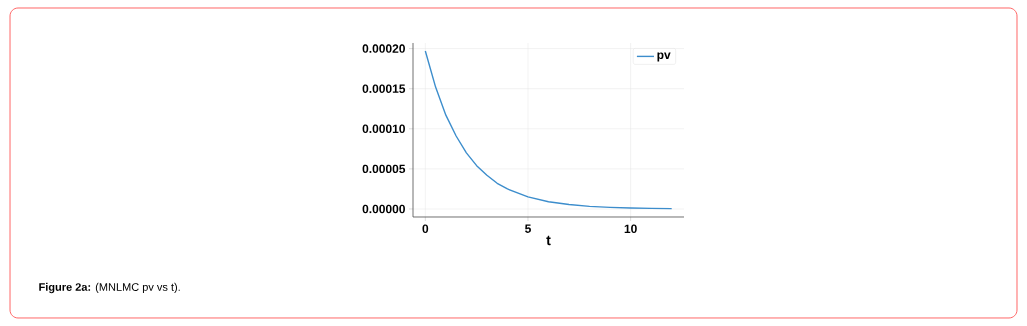  I want to click on legend-label: pv, so click(664, 57).